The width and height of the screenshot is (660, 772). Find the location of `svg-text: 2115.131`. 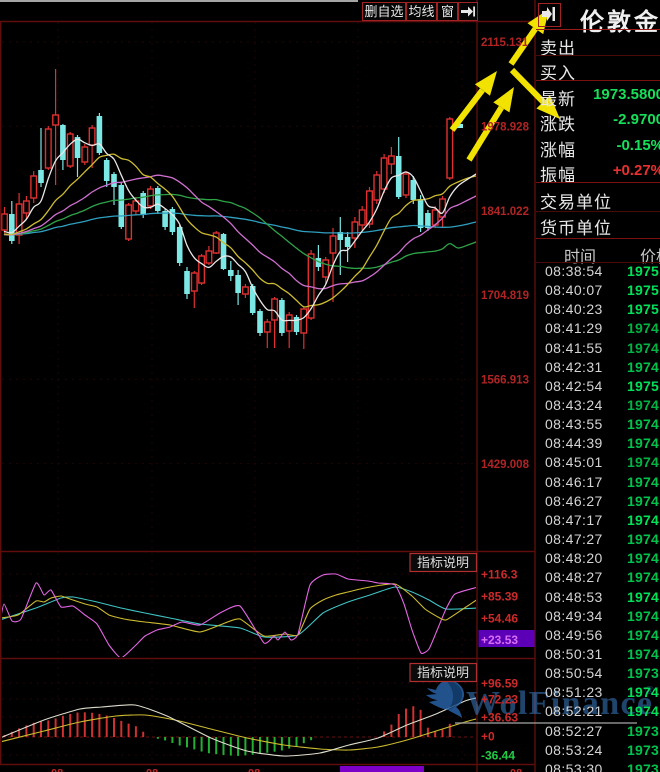

svg-text: 2115.131 is located at coordinates (505, 43).